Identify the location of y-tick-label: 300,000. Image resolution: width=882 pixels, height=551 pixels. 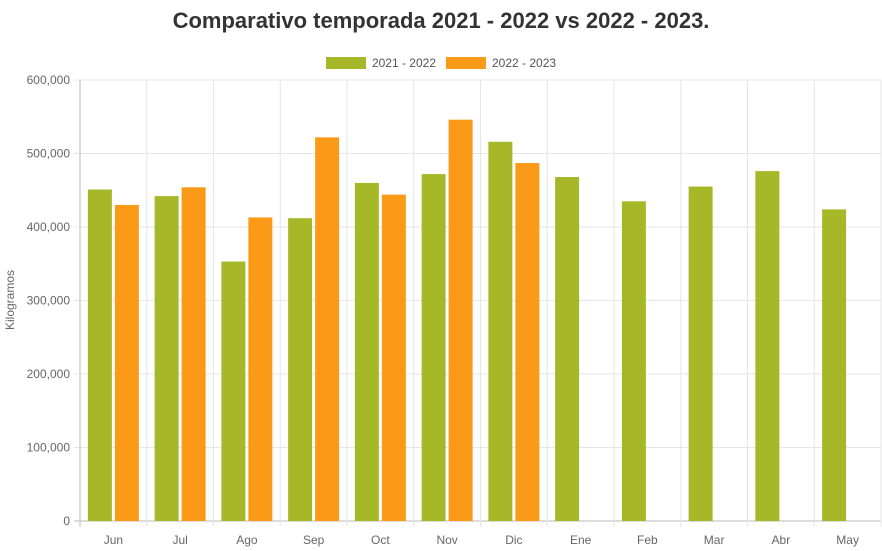
(49, 301).